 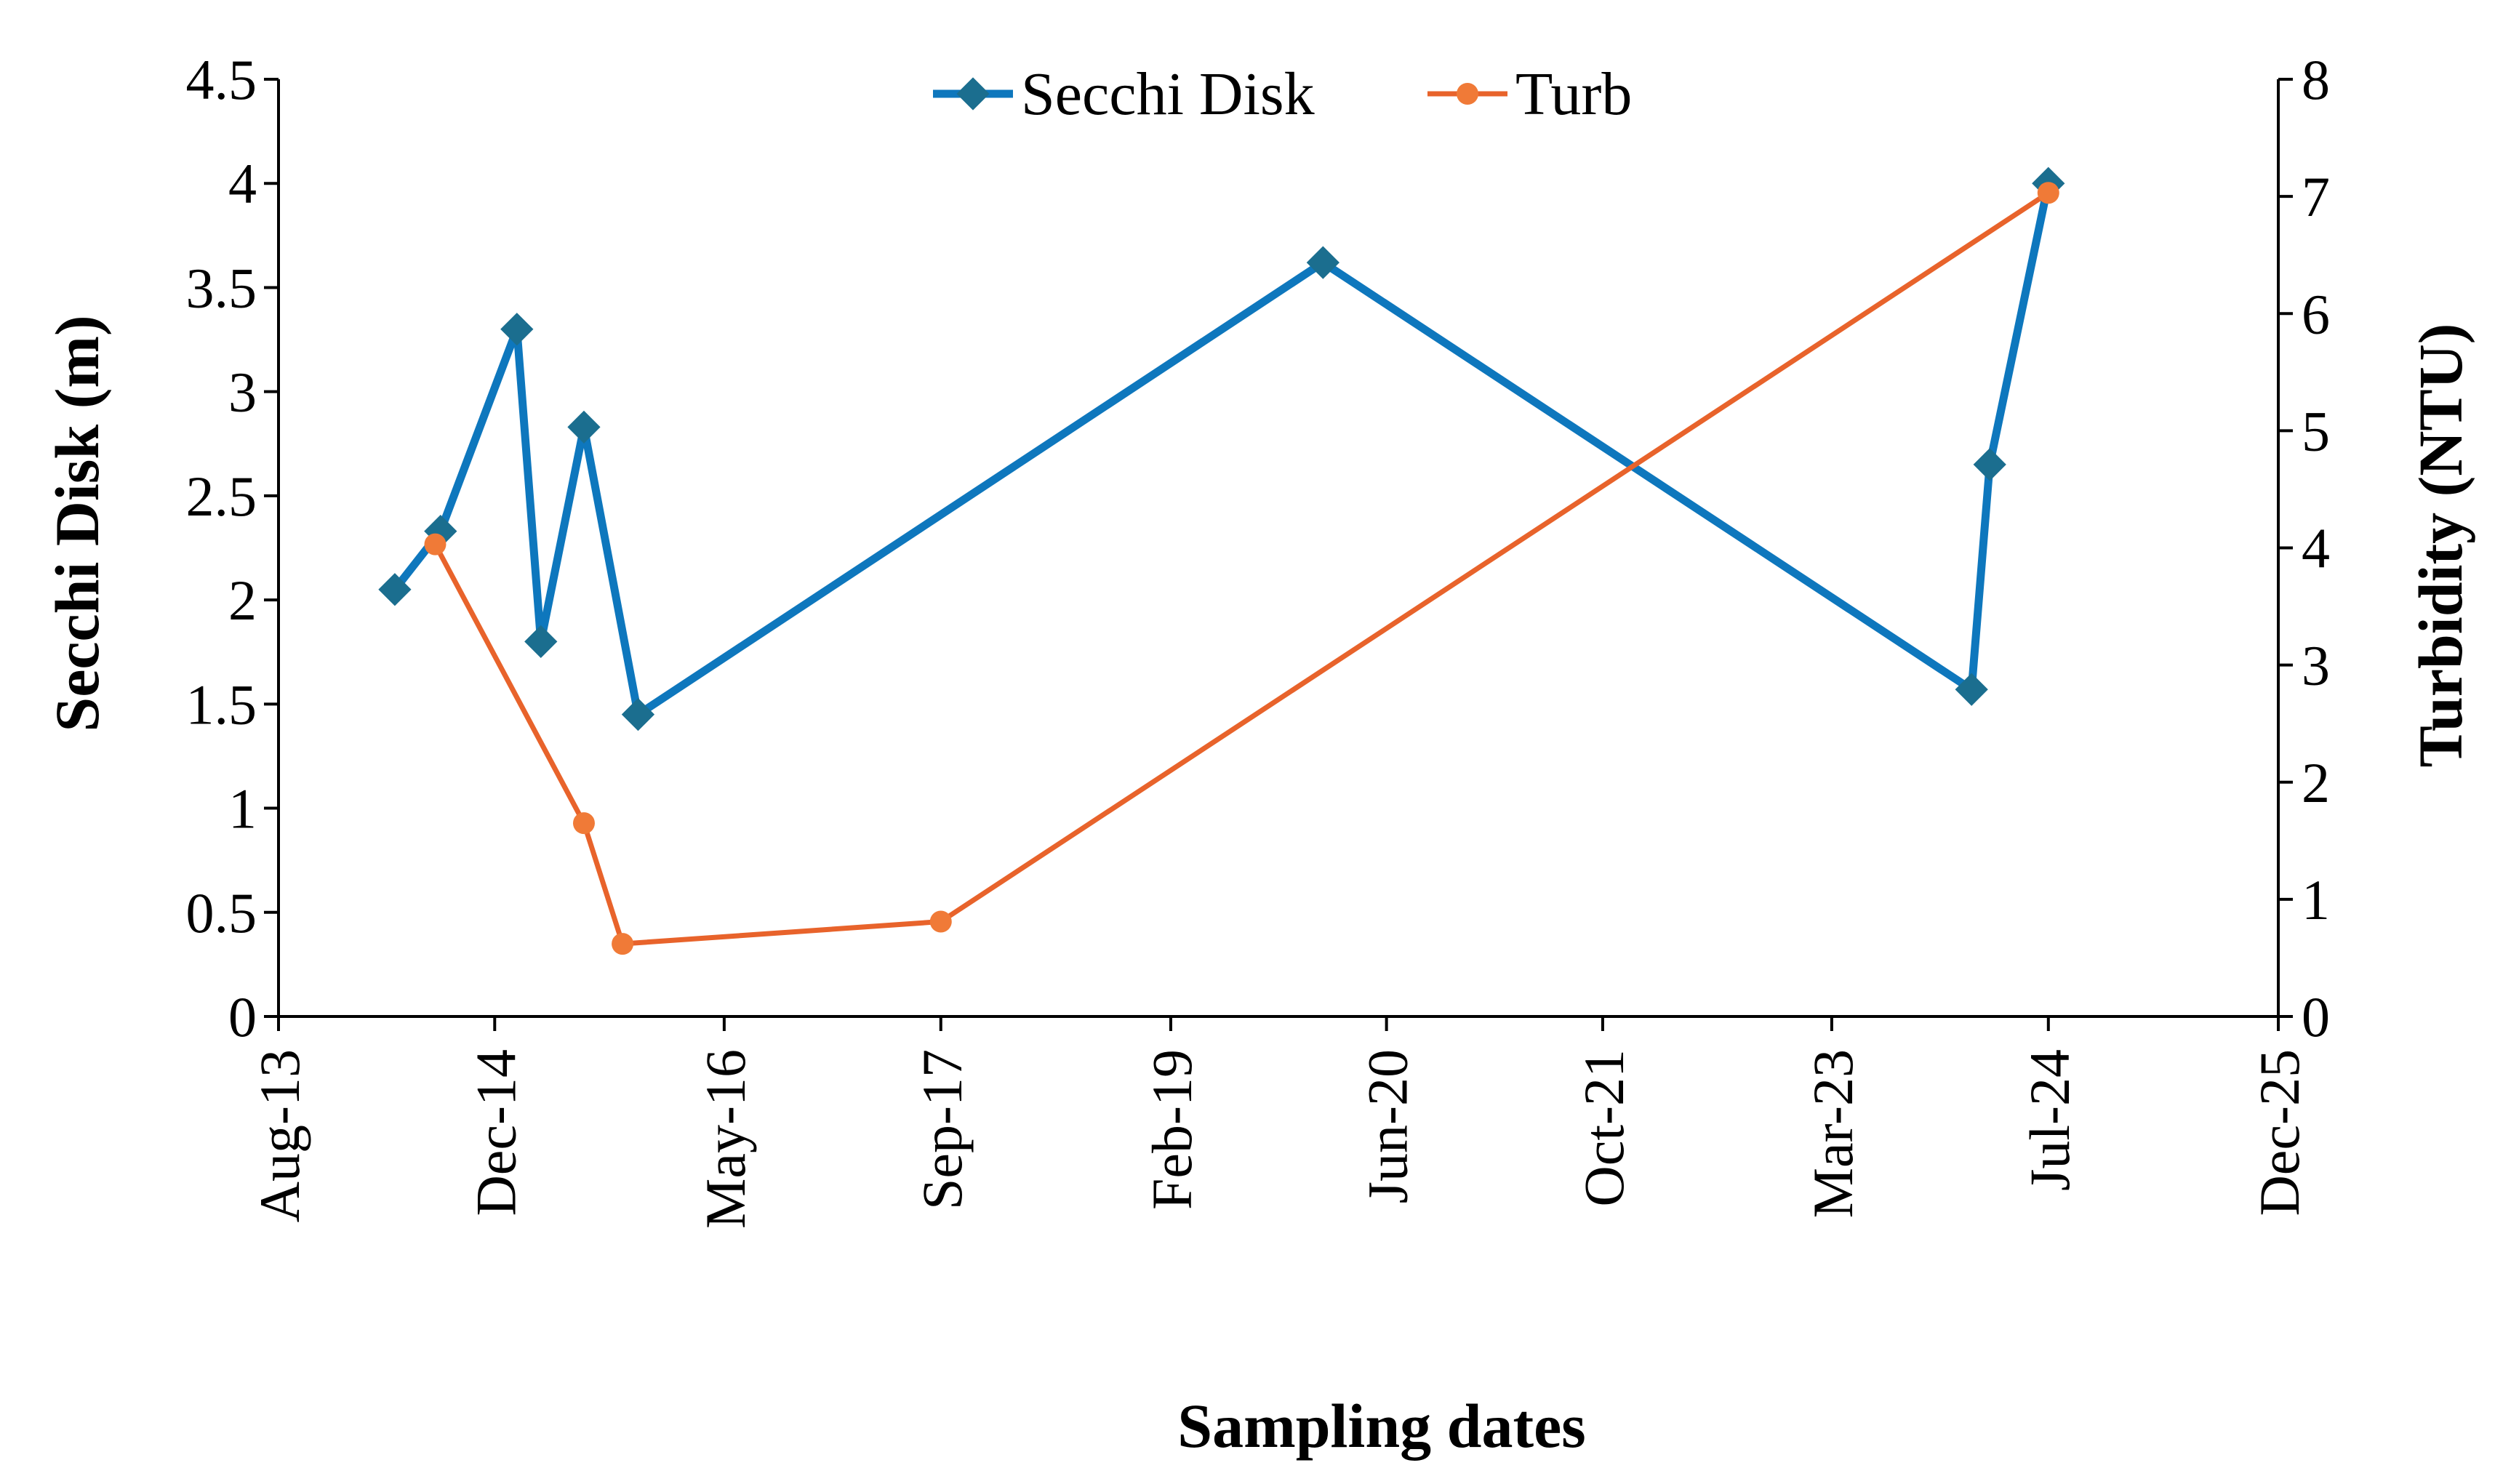 I want to click on x-axis-title: Sampling dates, so click(x=1381, y=1426).